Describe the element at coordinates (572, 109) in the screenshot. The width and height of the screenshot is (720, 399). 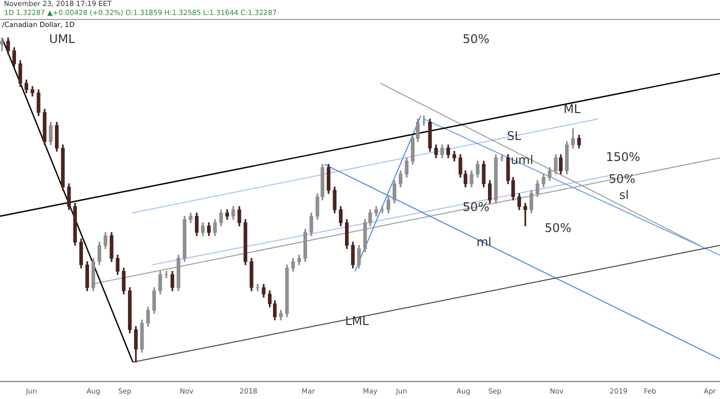
I see `annotation: ML` at that location.